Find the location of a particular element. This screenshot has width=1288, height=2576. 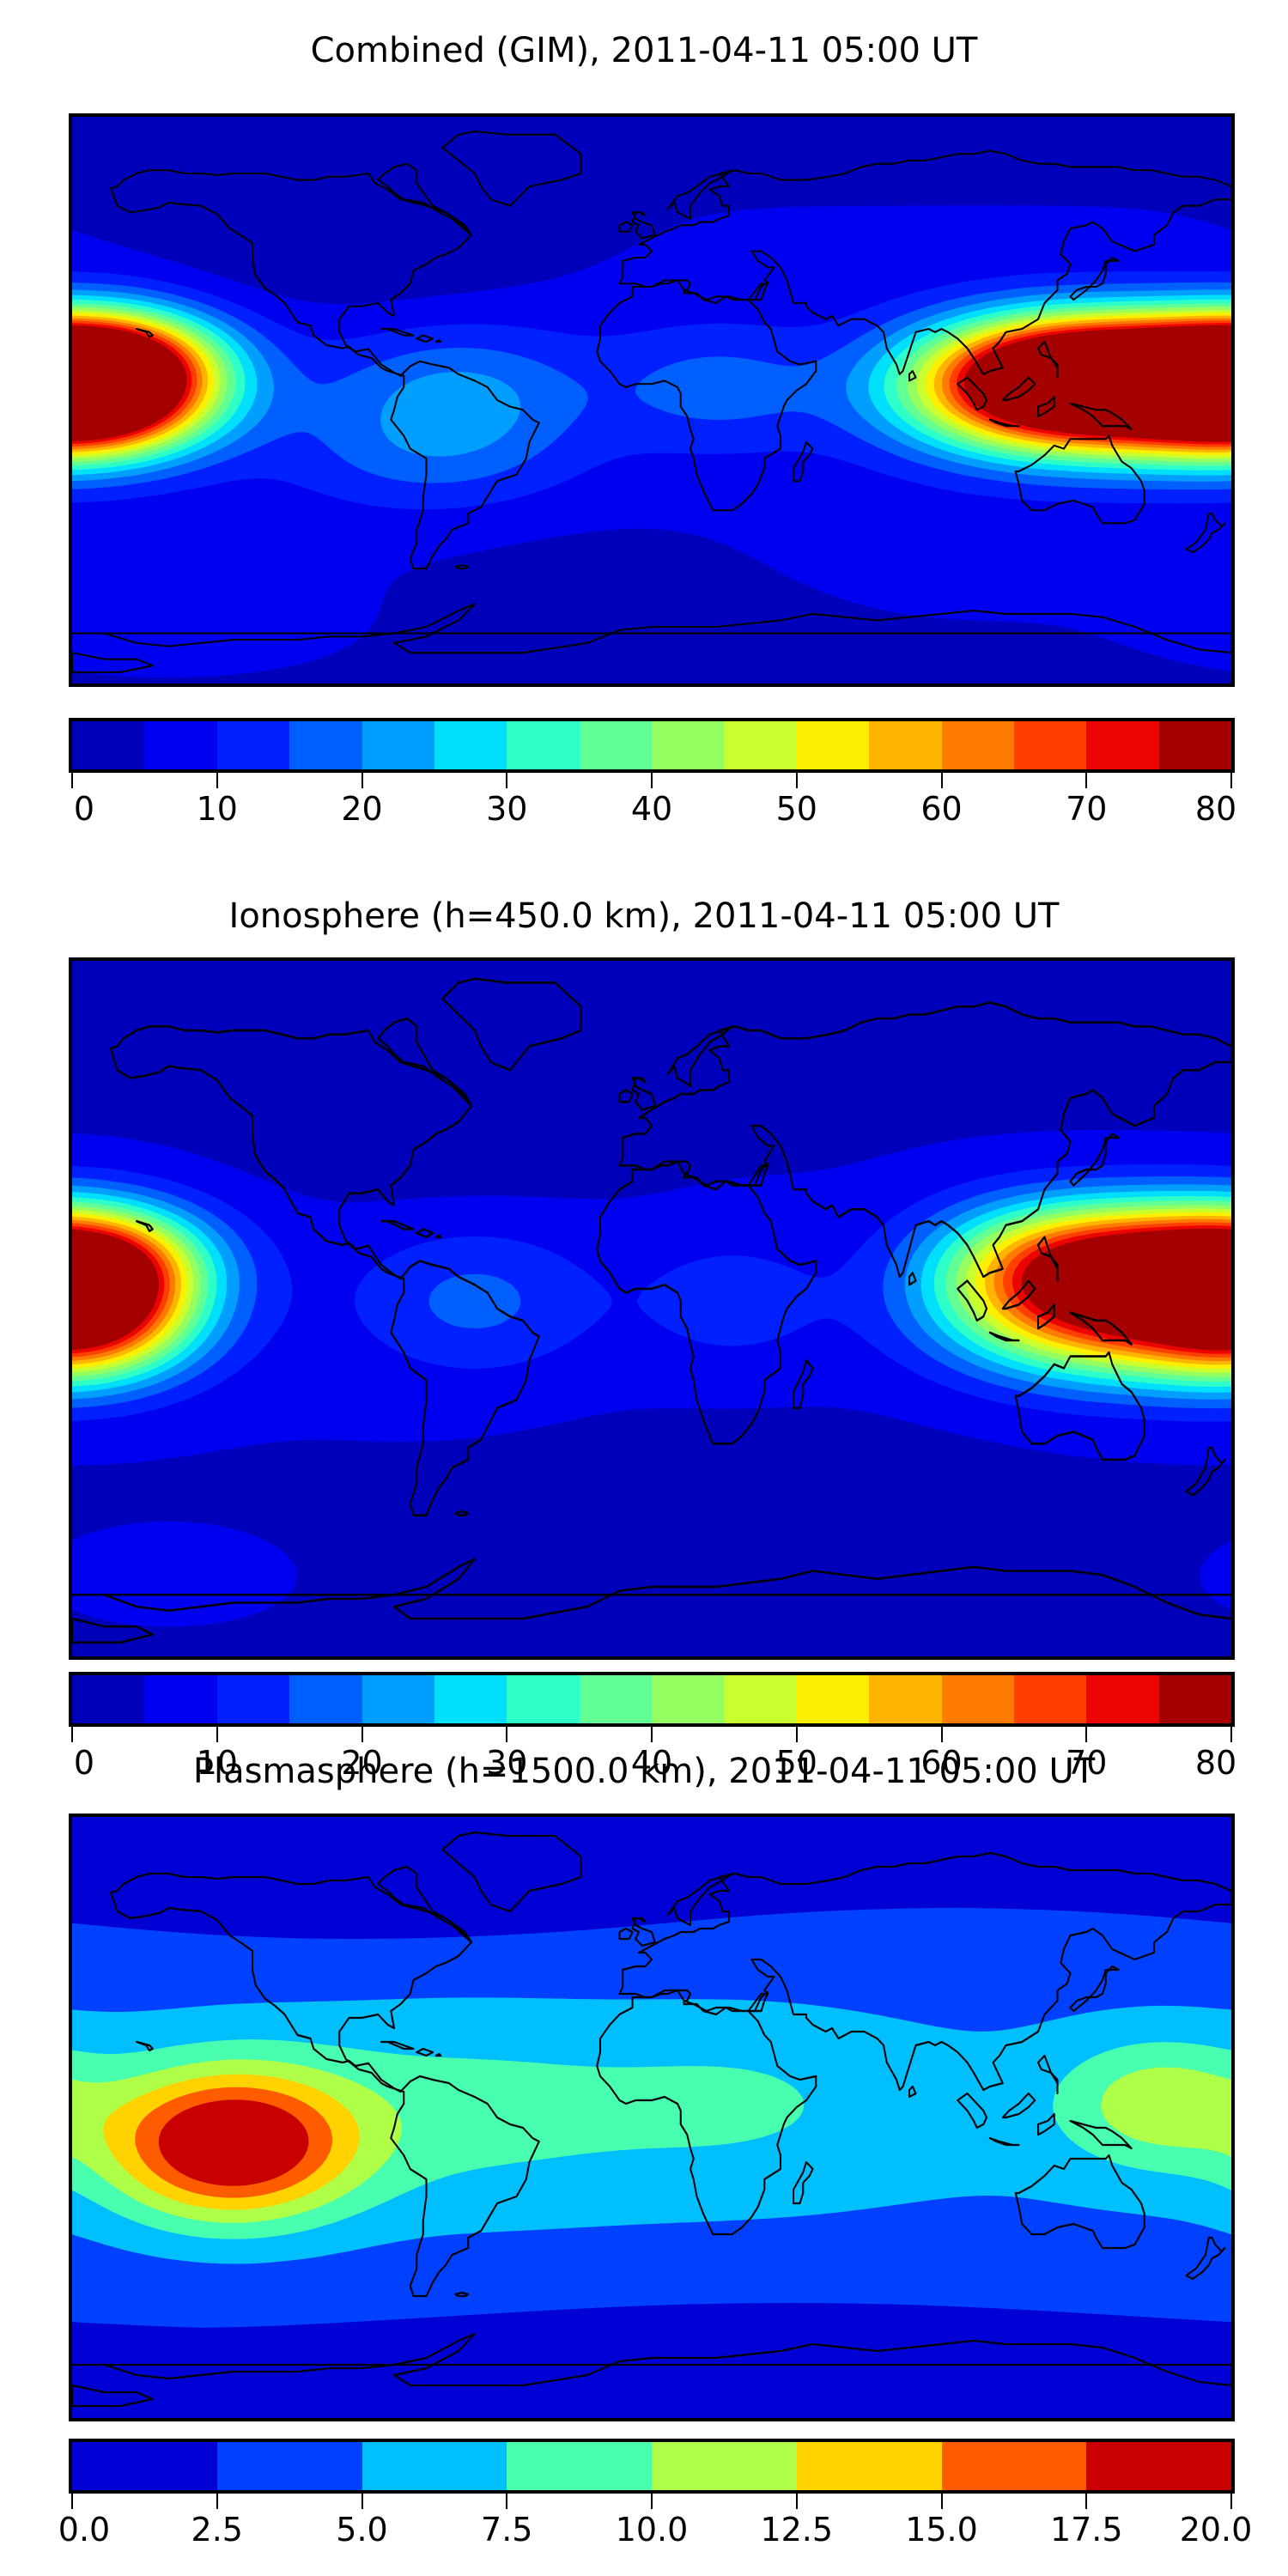

colorbar-plasmasphere: 0.0 2.5 5.0 7.5 10.0 12.5 15.0 17.5 20.0 is located at coordinates (655, 2495).